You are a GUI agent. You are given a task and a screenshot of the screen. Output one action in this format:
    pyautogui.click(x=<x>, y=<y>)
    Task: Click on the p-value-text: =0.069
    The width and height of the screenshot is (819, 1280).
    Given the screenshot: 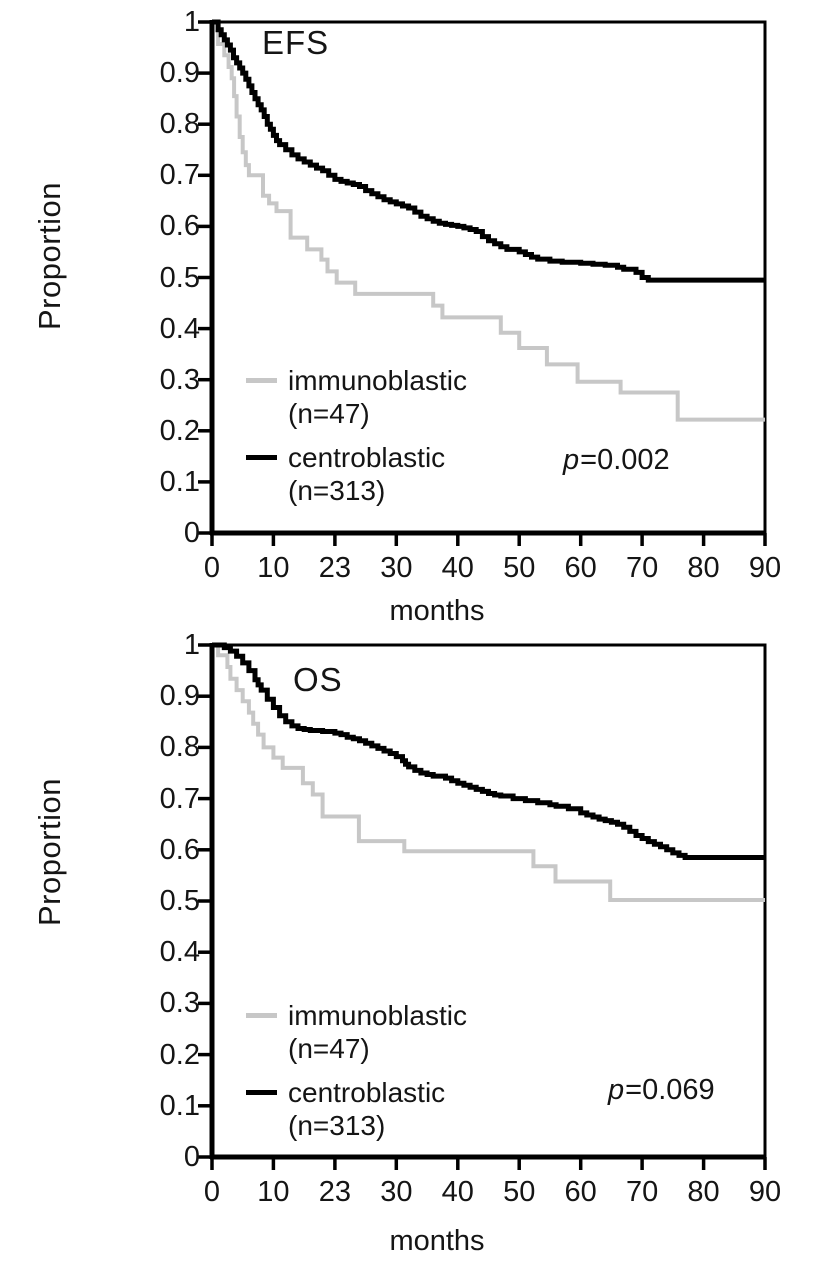 What is the action you would take?
    pyautogui.click(x=670, y=1090)
    